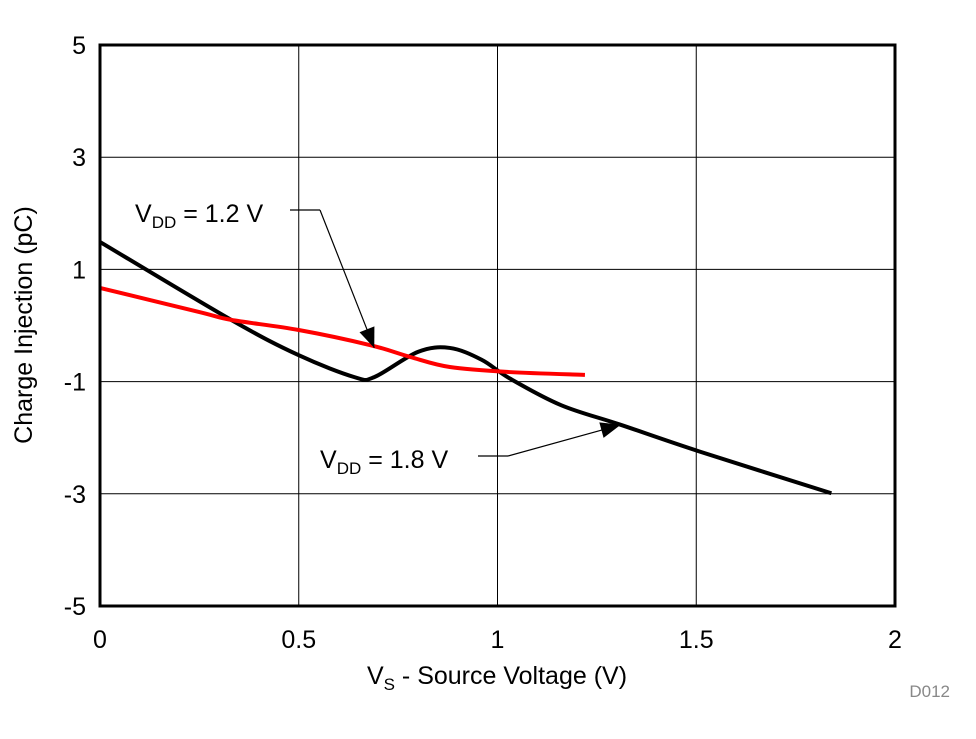  Describe the element at coordinates (696, 640) in the screenshot. I see `x-tick-label: 1.5` at that location.